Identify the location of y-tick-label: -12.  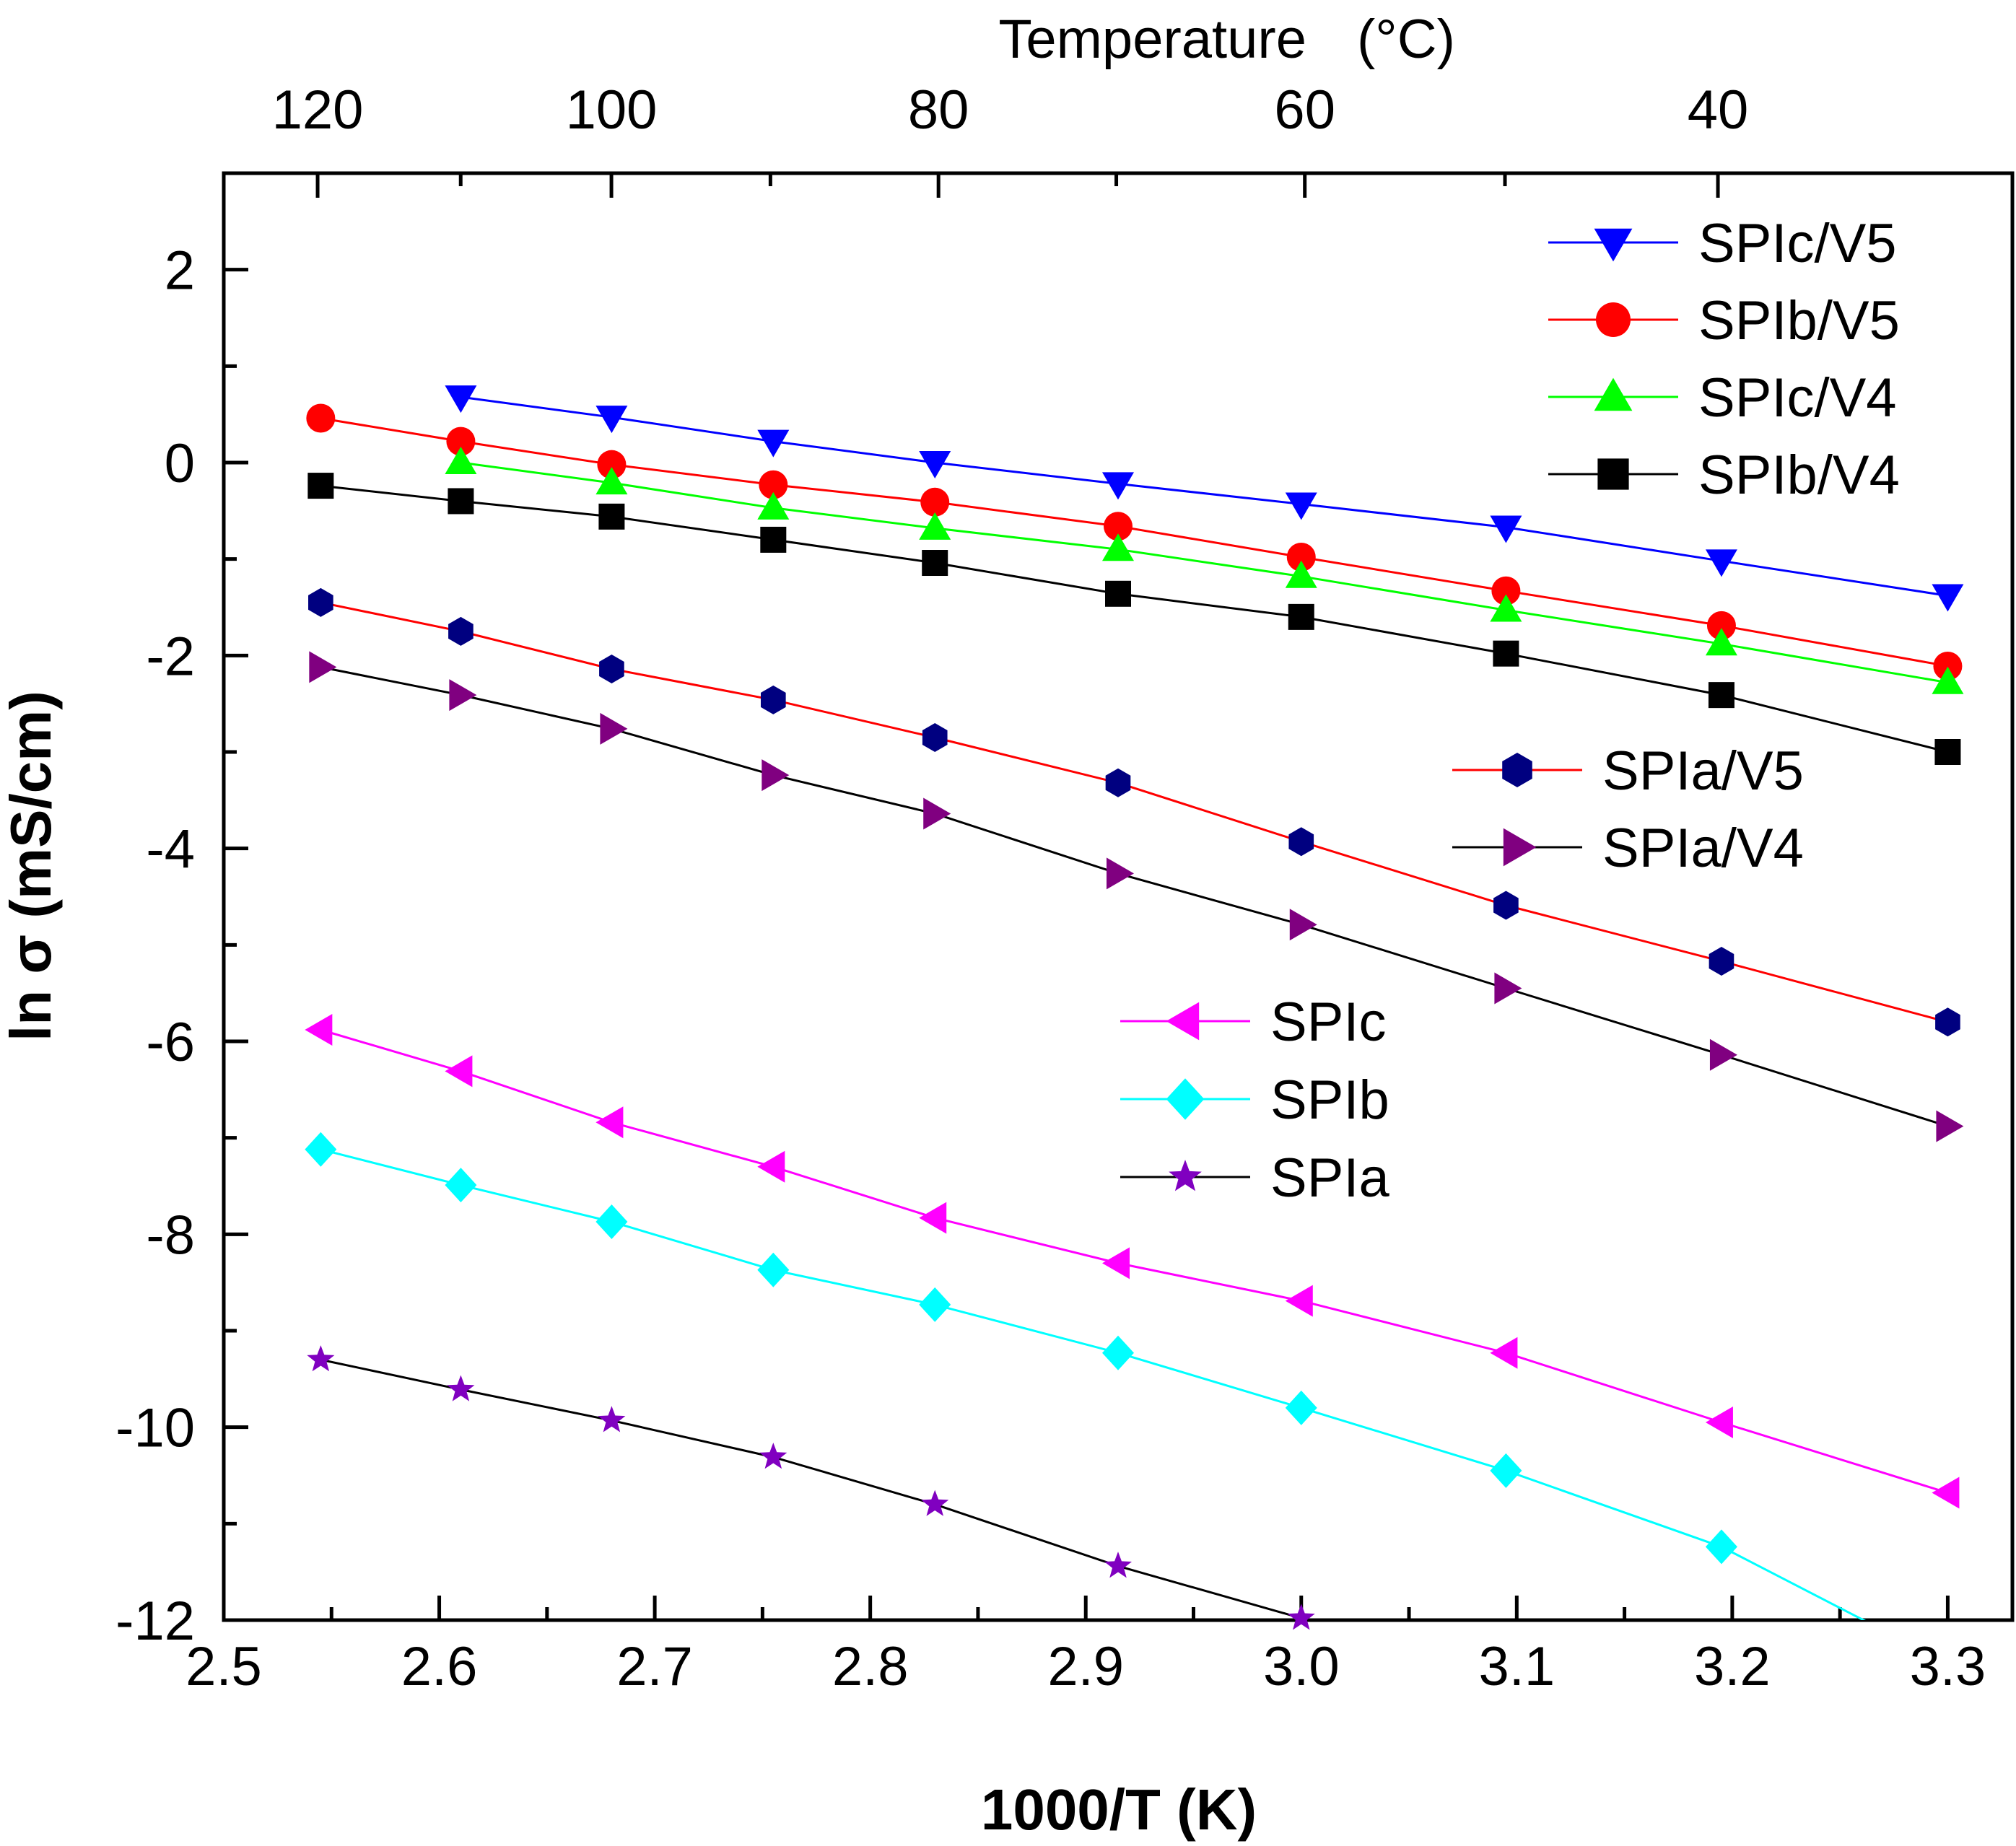
(155, 1621).